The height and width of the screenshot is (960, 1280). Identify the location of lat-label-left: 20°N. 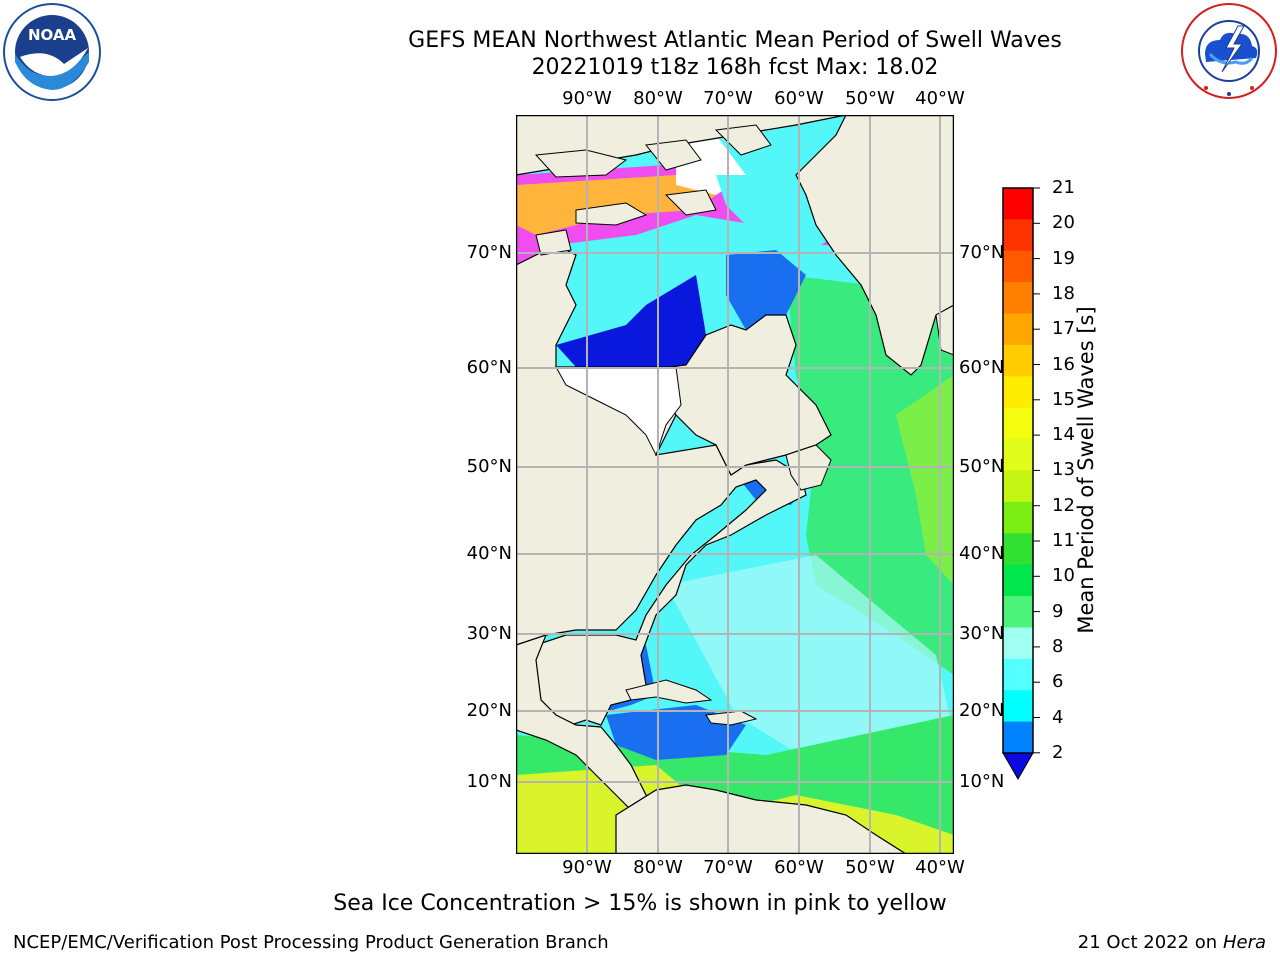
(489, 710).